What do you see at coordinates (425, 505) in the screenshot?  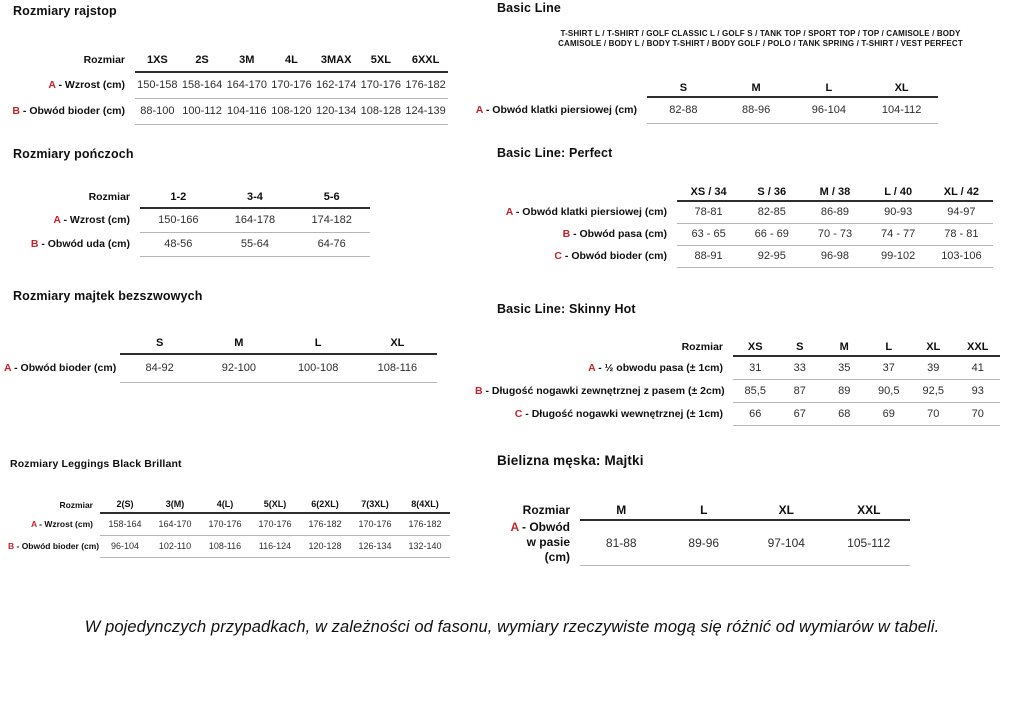 I see `size-column-header: 8(4XL)` at bounding box center [425, 505].